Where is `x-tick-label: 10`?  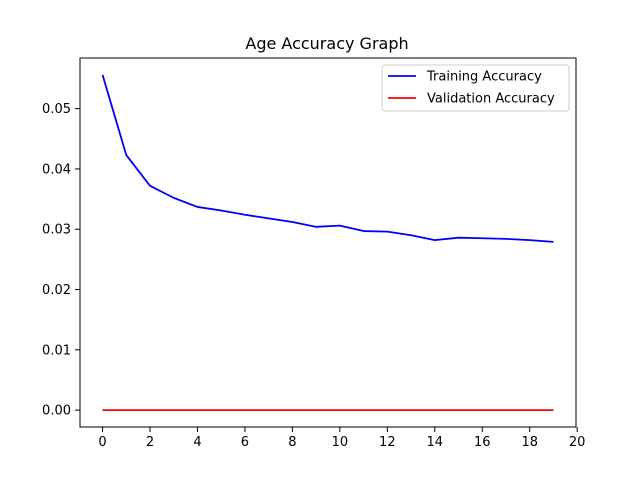
x-tick-label: 10 is located at coordinates (340, 442).